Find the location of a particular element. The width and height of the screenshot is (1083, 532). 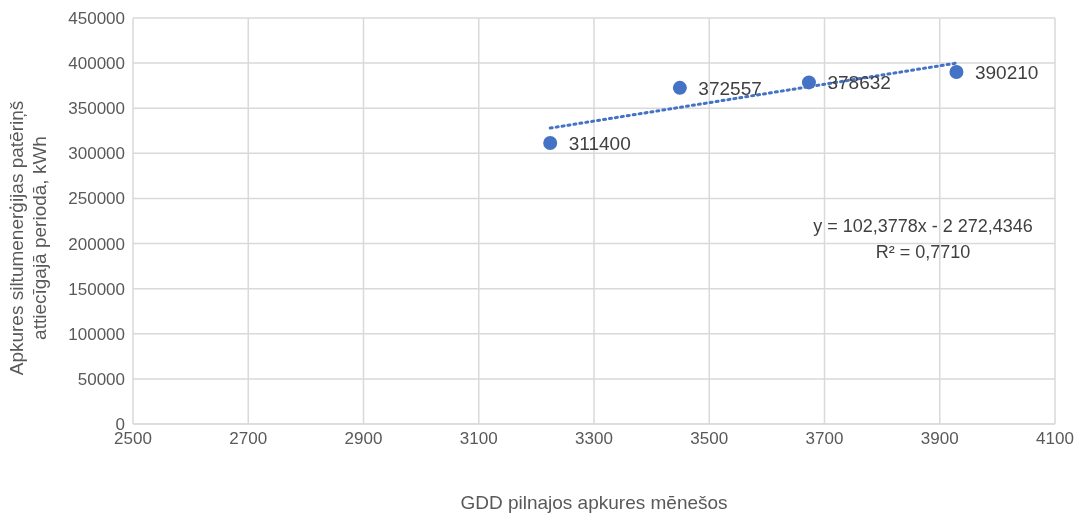

x-tick-label: 3100 is located at coordinates (478, 439).